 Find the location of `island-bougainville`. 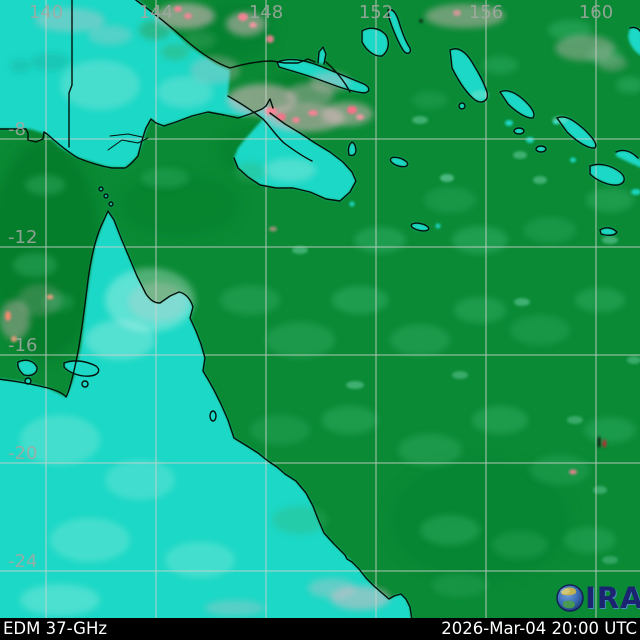

island-bougainville is located at coordinates (469, 75).